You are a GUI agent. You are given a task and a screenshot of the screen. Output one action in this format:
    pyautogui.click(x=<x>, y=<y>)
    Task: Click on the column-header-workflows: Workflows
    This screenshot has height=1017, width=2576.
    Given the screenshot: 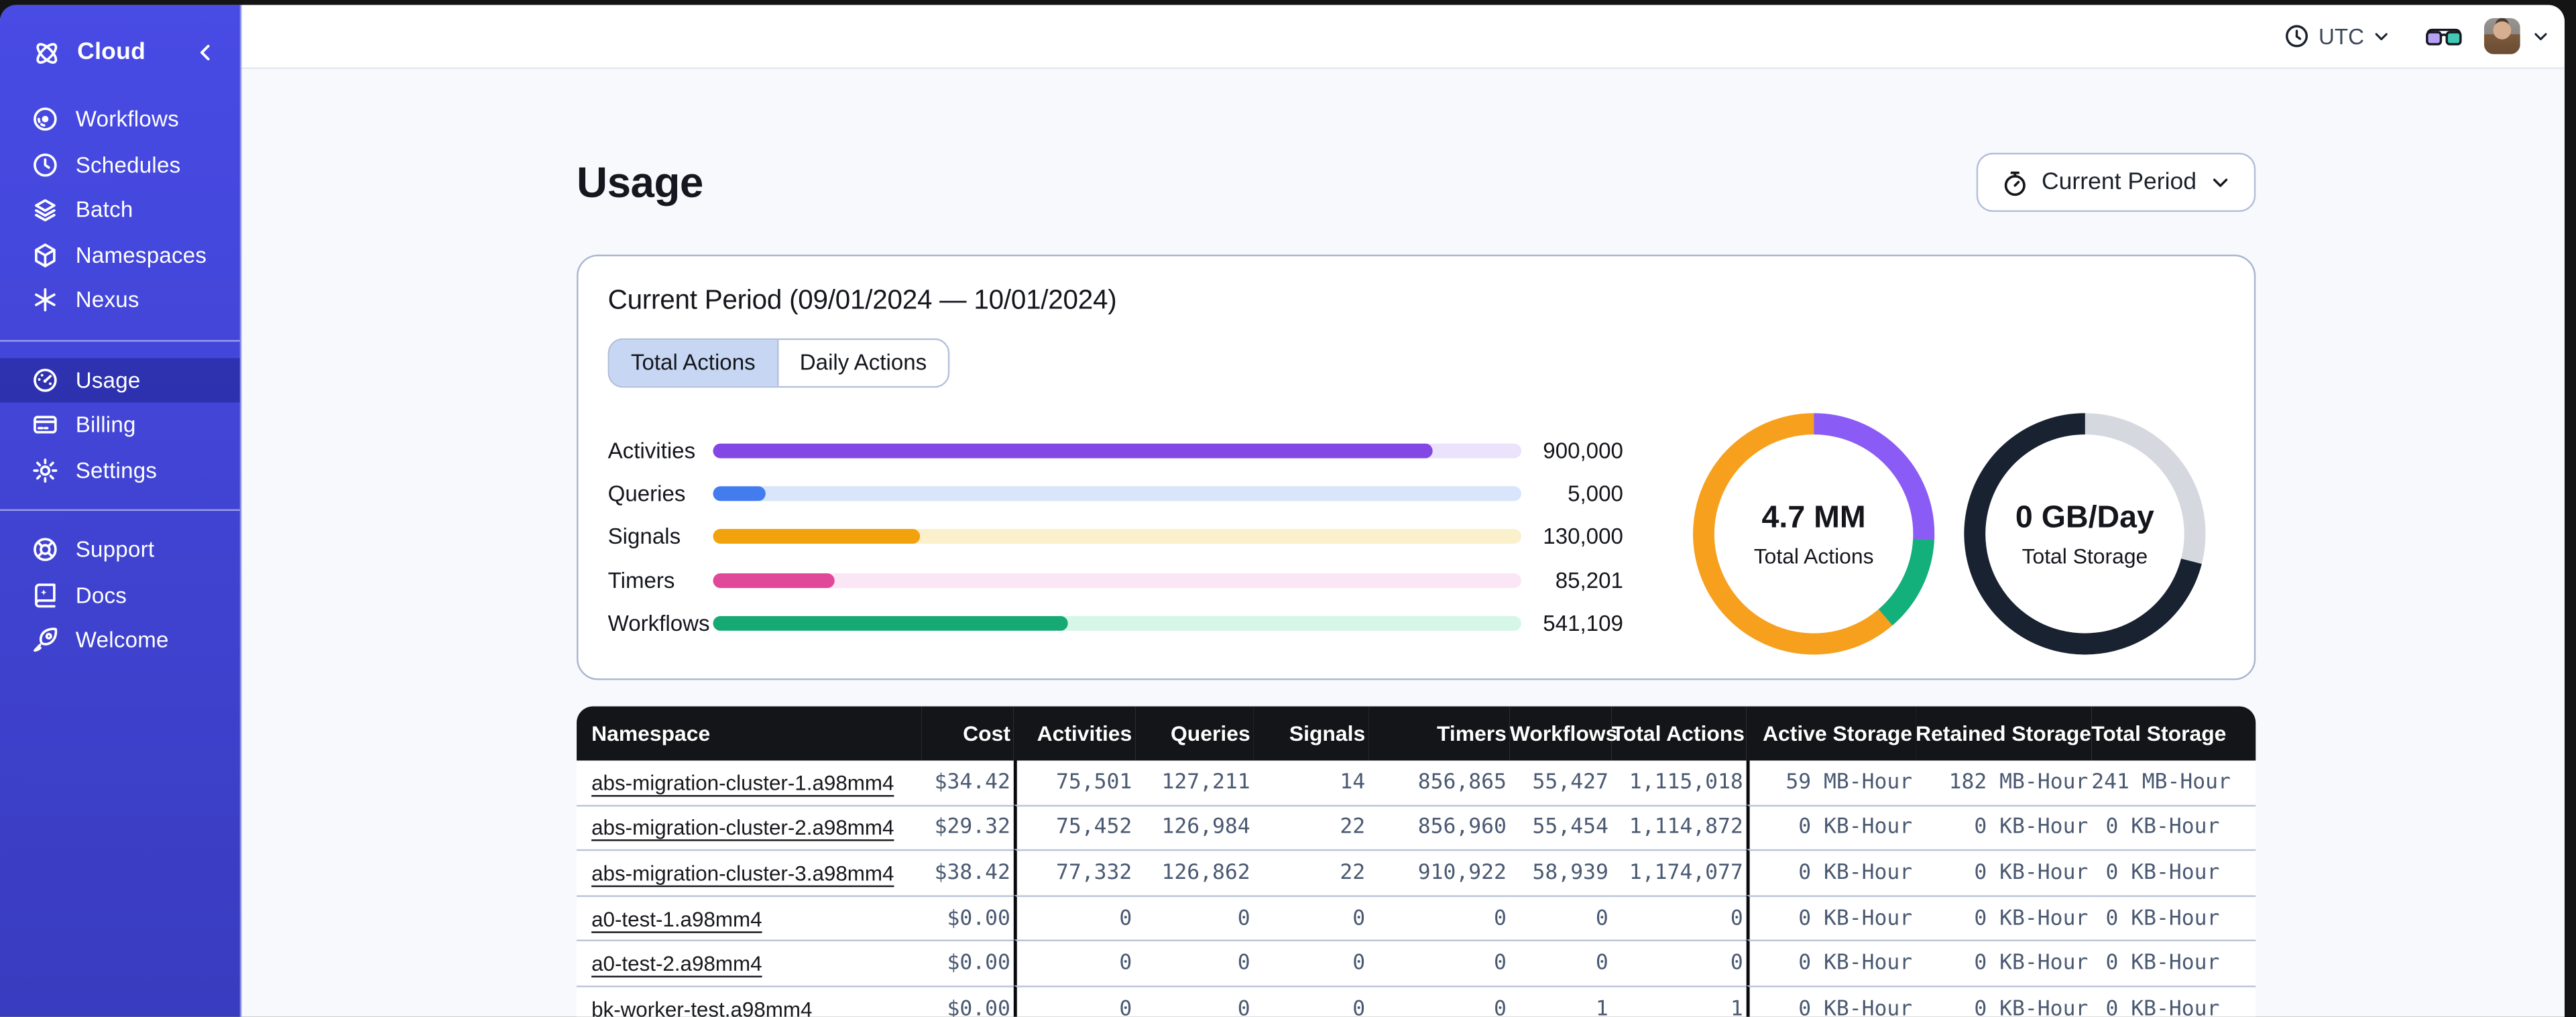 What is the action you would take?
    pyautogui.click(x=1563, y=733)
    